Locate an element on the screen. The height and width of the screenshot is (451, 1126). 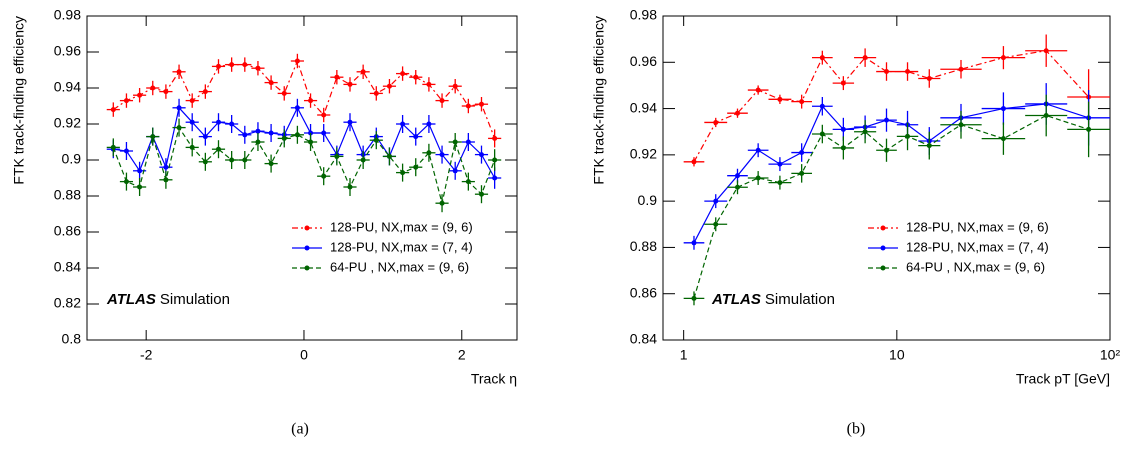
y-tick-label: 0.96 is located at coordinates (643, 61).